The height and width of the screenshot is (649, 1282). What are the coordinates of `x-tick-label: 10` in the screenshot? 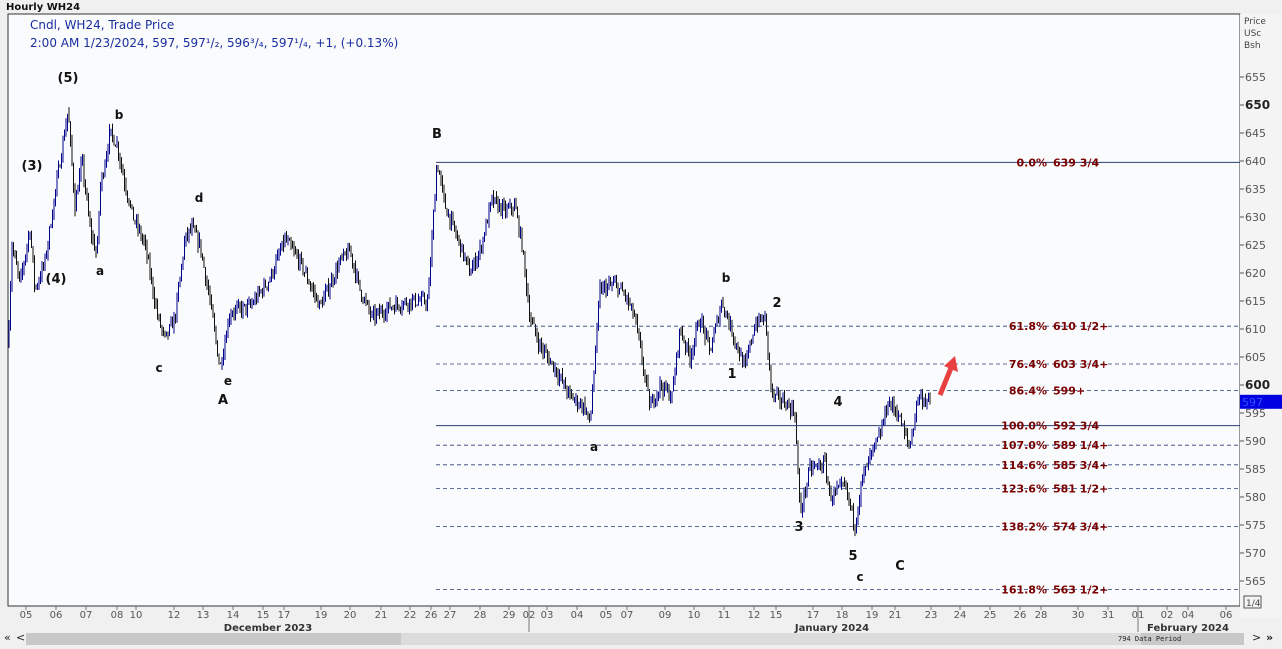 It's located at (694, 615).